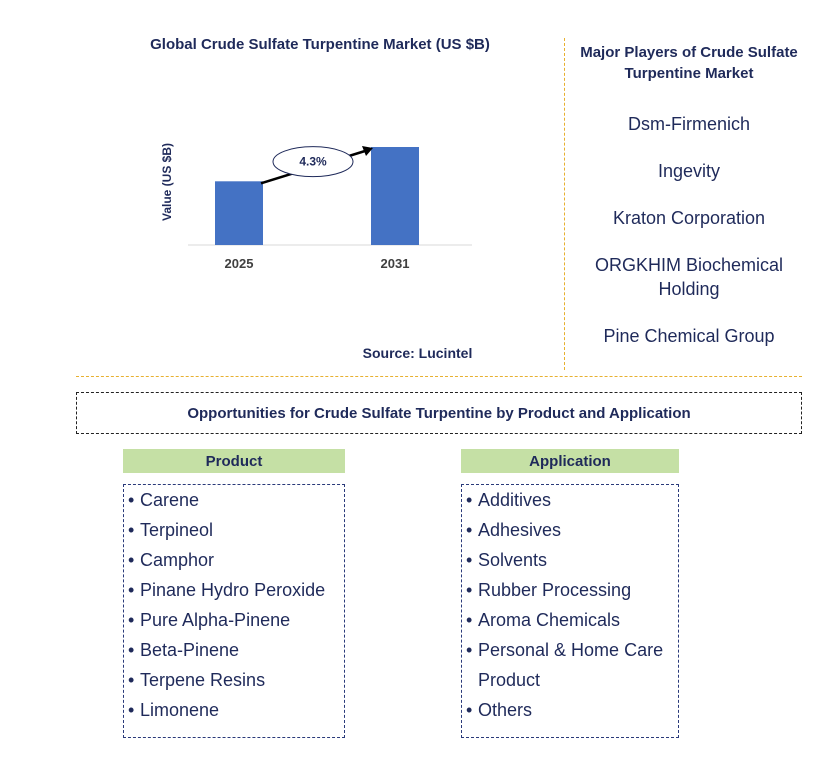 The image size is (819, 758). I want to click on player-item: Pine Chemical Group, so click(689, 336).